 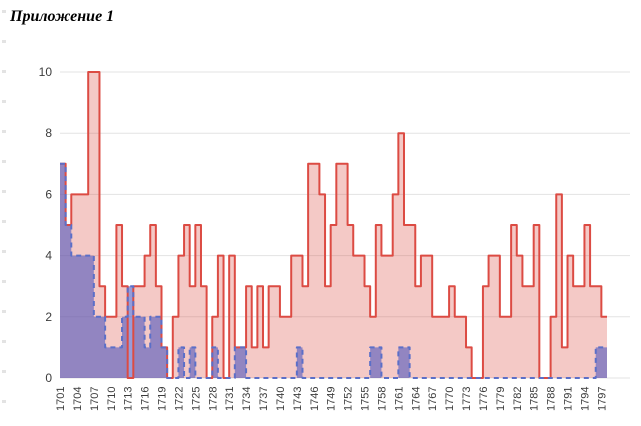 I want to click on x-tick-label: 1716, so click(x=146, y=399).